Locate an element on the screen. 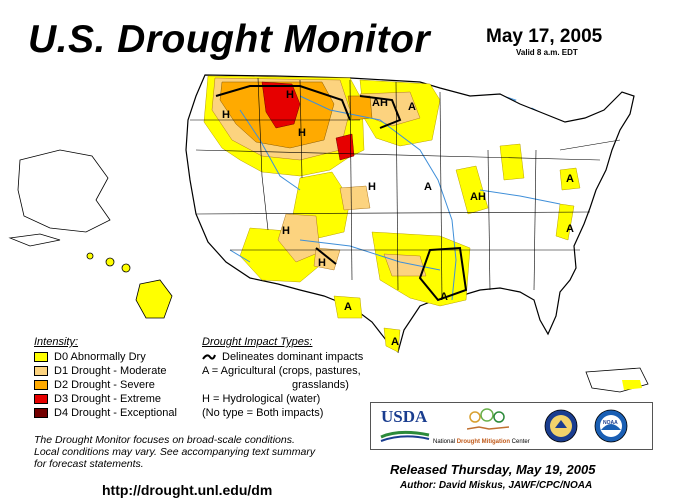 This screenshot has width=675, height=502. noaa-logo-icon is located at coordinates (611, 426).